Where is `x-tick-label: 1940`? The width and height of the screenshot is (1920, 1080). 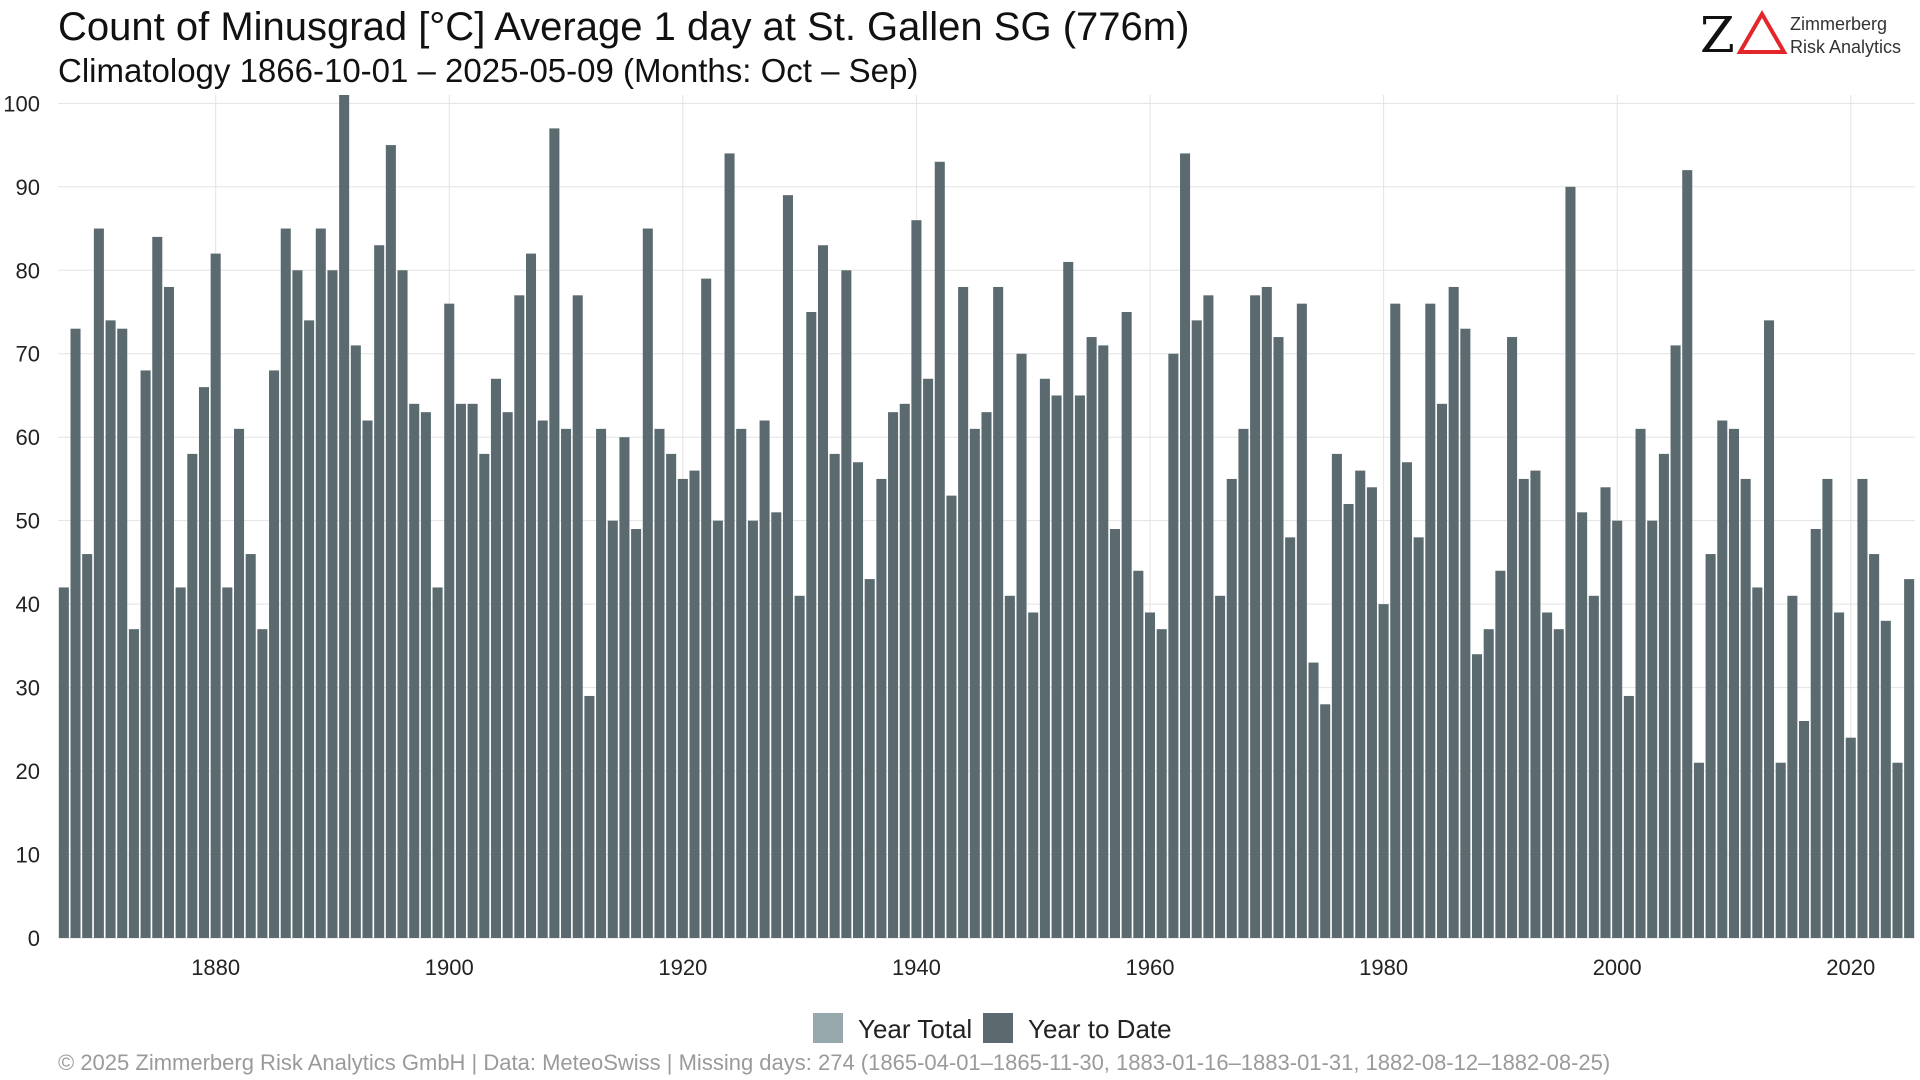 x-tick-label: 1940 is located at coordinates (916, 967).